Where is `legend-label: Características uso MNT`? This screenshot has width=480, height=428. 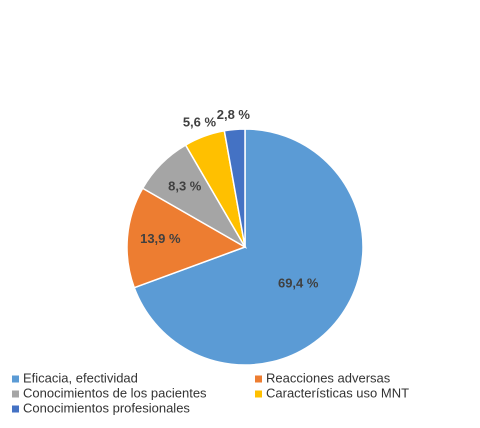 legend-label: Características uso MNT is located at coordinates (337, 392).